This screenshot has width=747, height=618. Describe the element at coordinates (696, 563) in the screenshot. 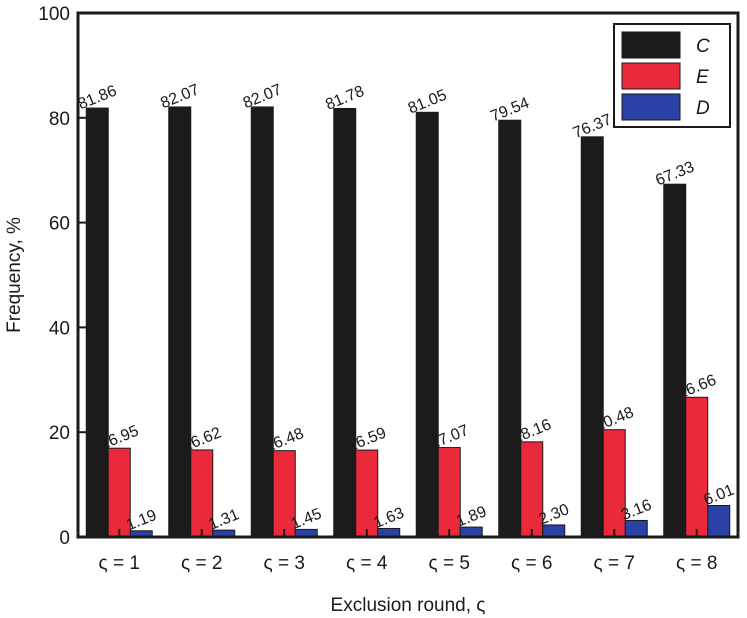

I see `x-tick-label: ς = 8` at that location.